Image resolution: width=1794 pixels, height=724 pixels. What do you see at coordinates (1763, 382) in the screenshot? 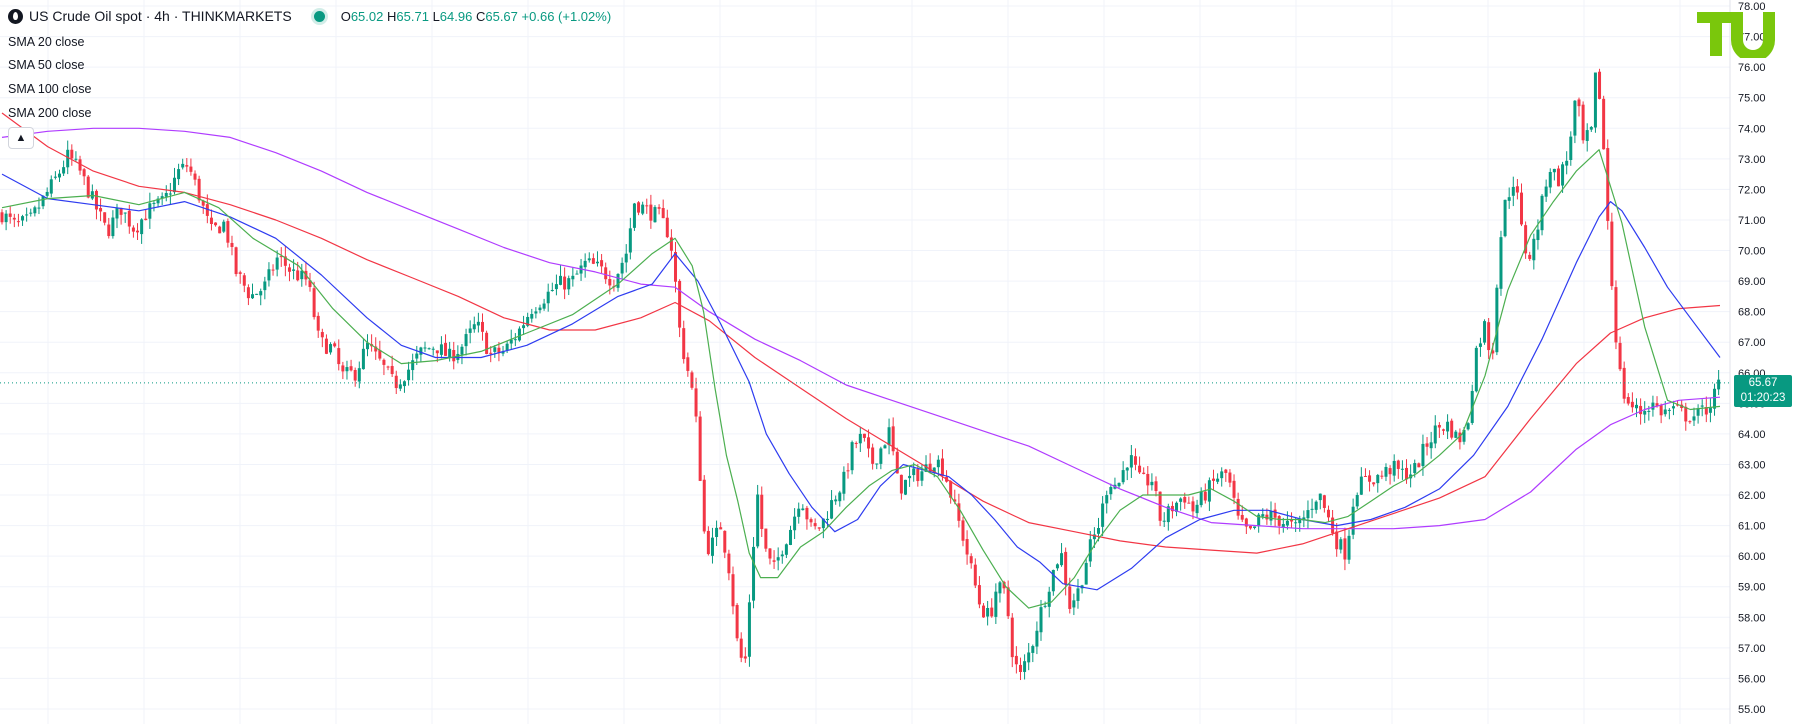
I see `last-price-value: 65.67` at bounding box center [1763, 382].